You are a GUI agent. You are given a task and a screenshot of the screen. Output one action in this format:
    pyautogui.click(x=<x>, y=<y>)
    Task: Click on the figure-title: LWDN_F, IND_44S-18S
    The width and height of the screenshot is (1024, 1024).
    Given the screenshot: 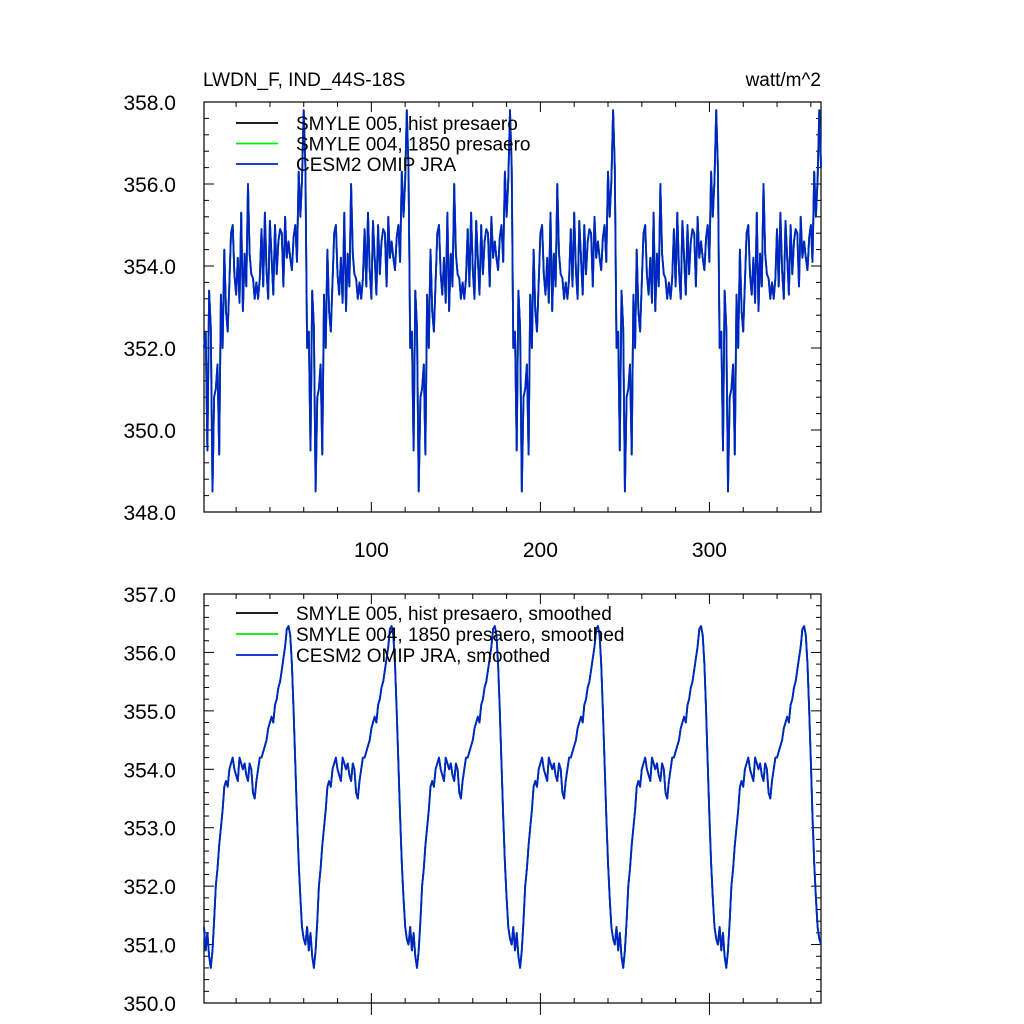 What is the action you would take?
    pyautogui.click(x=304, y=80)
    